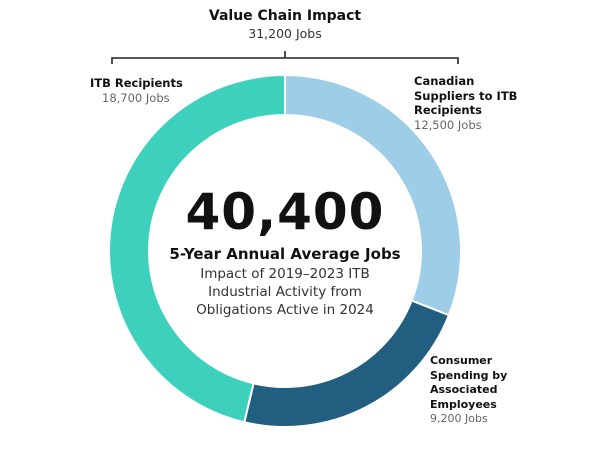 The image size is (600, 450). Describe the element at coordinates (448, 110) in the screenshot. I see `label-name: Recipients` at that location.